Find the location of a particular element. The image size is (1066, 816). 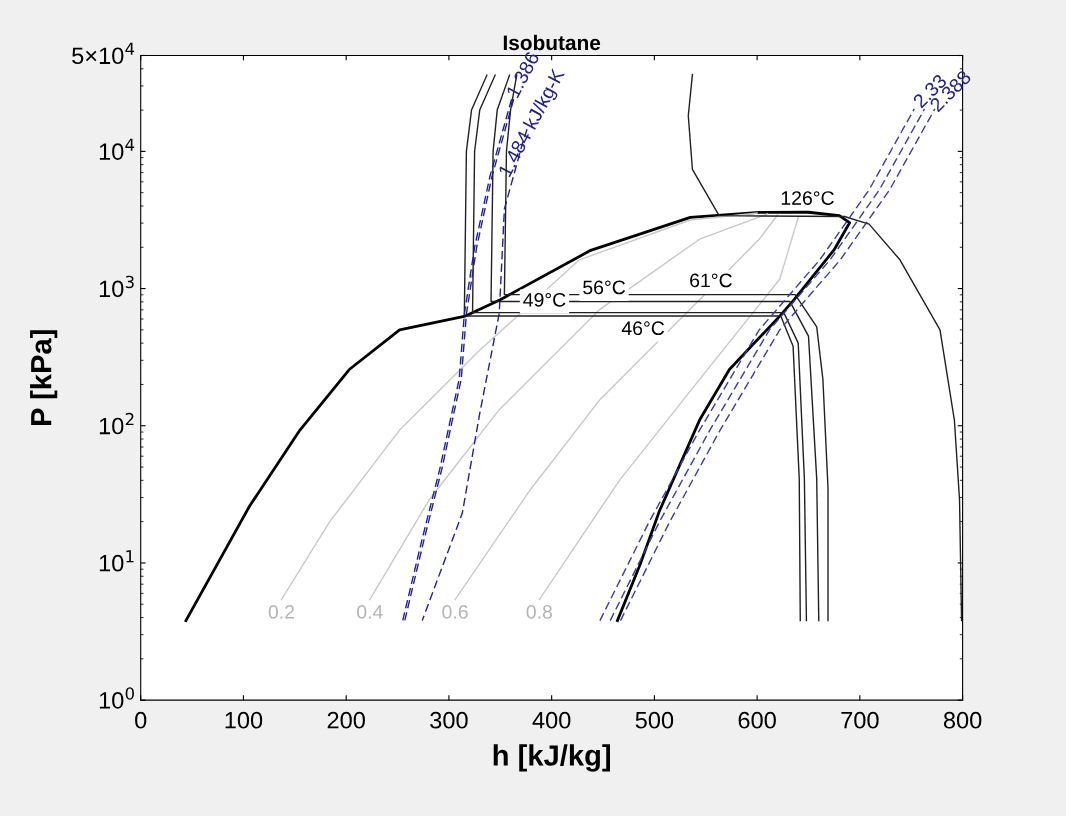

x-axis-title: h [kJ/kg] is located at coordinates (551, 758).